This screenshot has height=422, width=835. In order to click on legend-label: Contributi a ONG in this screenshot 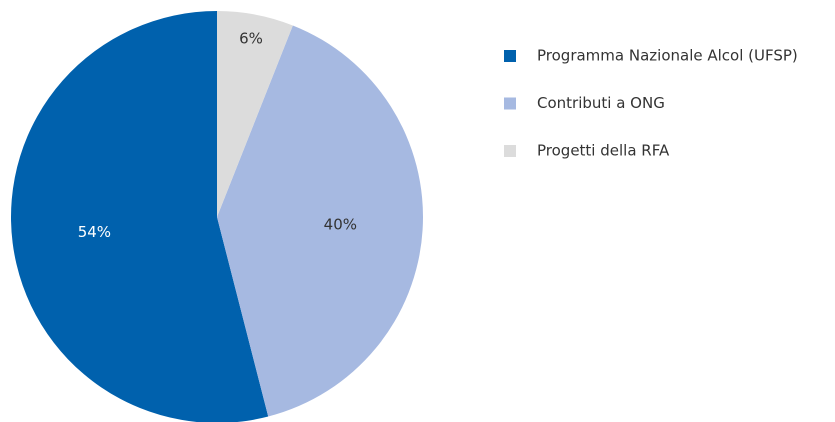, I will do `click(601, 103)`.